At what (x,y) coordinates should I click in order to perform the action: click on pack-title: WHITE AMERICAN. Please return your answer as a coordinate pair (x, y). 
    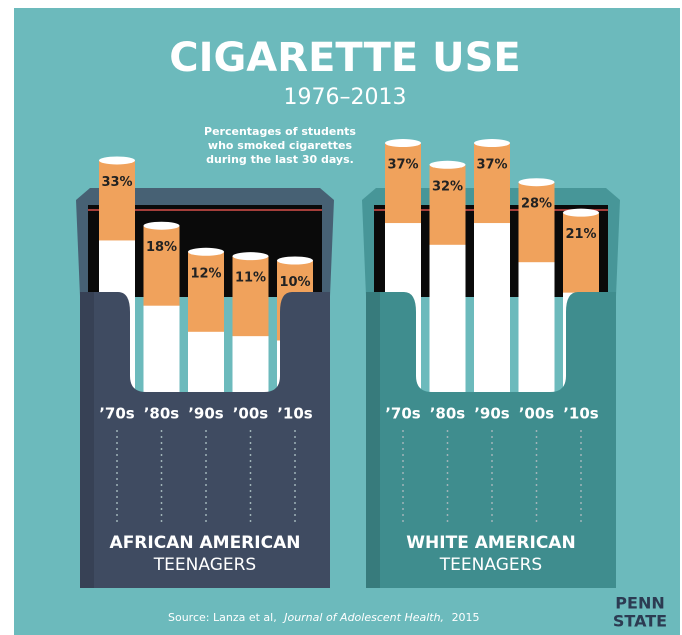
    Looking at the image, I should click on (490, 543).